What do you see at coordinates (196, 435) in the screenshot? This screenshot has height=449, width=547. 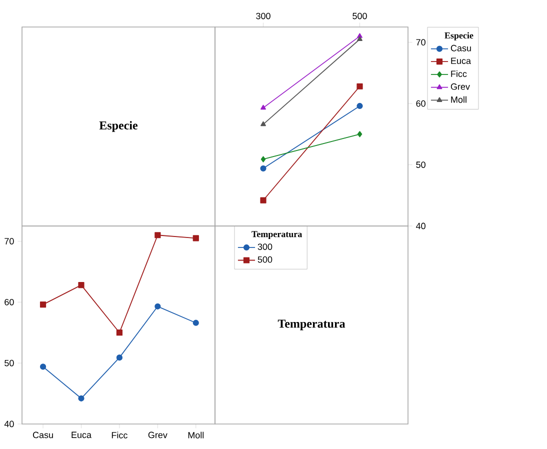 I see `x-tick-label: Moll` at bounding box center [196, 435].